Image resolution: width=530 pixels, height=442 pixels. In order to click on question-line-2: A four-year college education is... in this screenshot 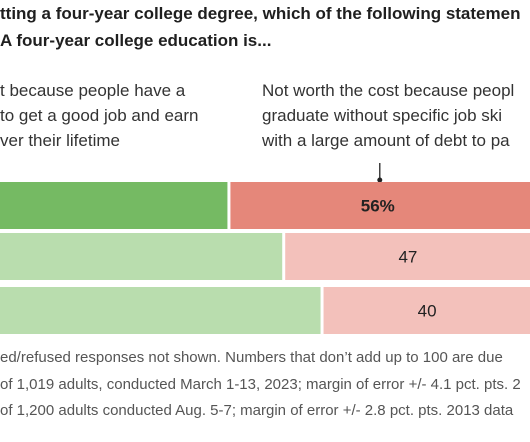, I will do `click(136, 40)`.